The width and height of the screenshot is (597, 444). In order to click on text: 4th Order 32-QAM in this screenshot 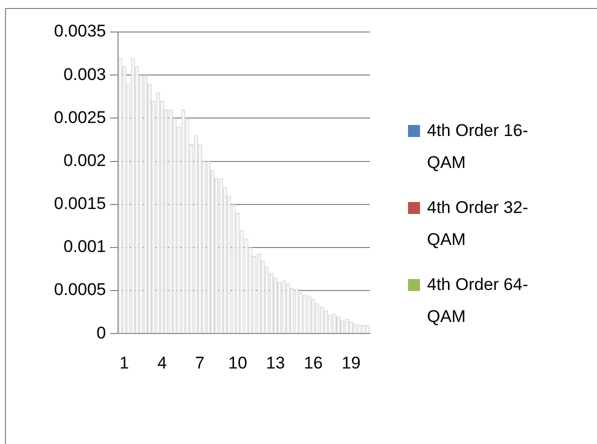, I will do `click(478, 224)`.